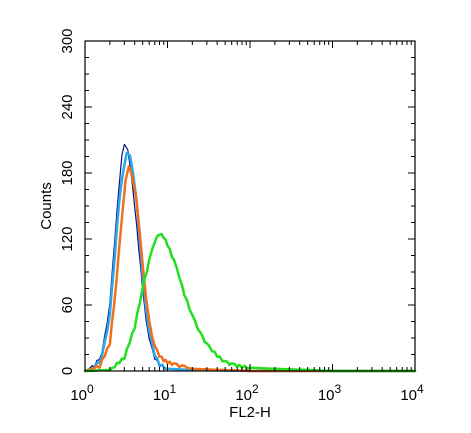  What do you see at coordinates (412, 393) in the screenshot?
I see `x-tick-label: 10⁴` at bounding box center [412, 393].